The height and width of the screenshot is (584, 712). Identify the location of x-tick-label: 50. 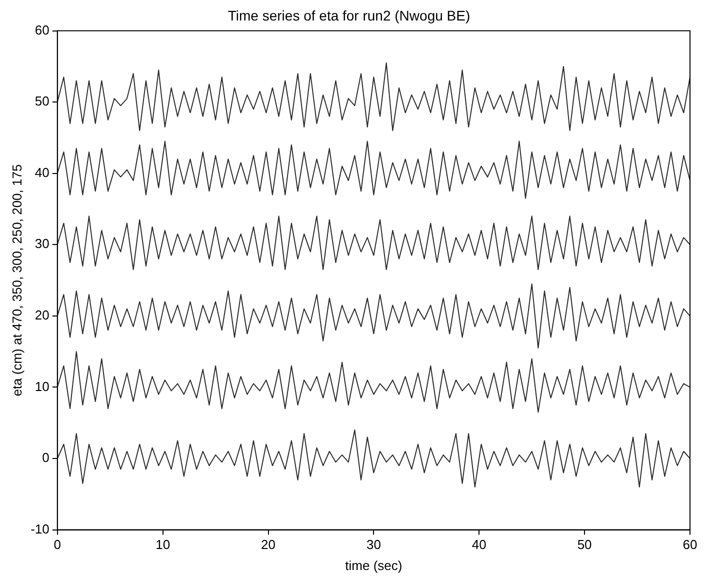
(584, 544).